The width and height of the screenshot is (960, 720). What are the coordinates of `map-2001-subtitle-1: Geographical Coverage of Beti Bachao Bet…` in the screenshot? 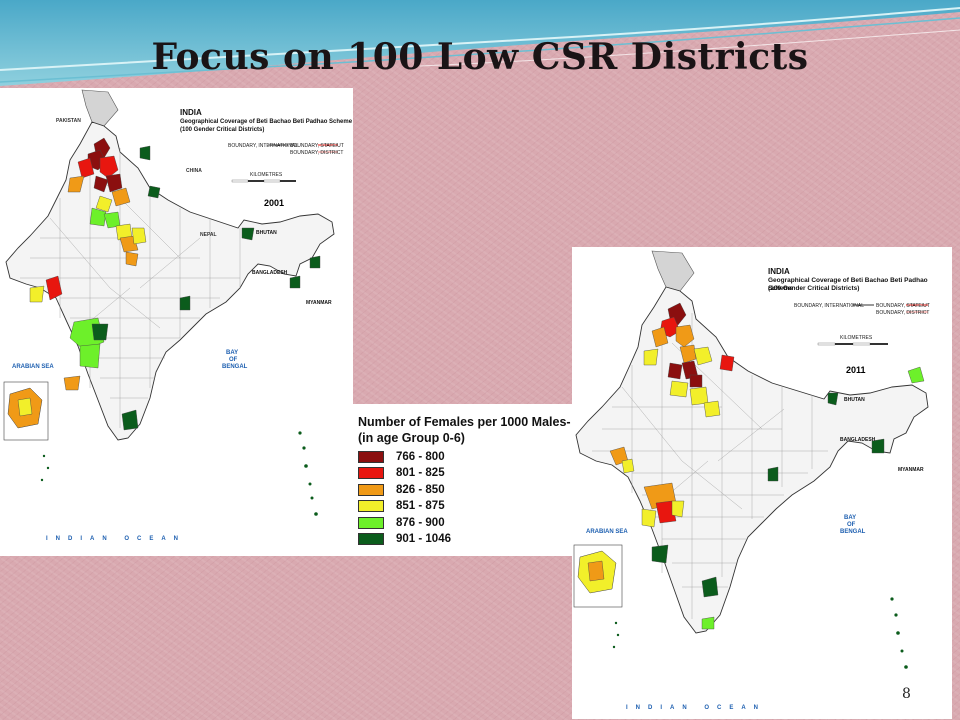 It's located at (266, 122).